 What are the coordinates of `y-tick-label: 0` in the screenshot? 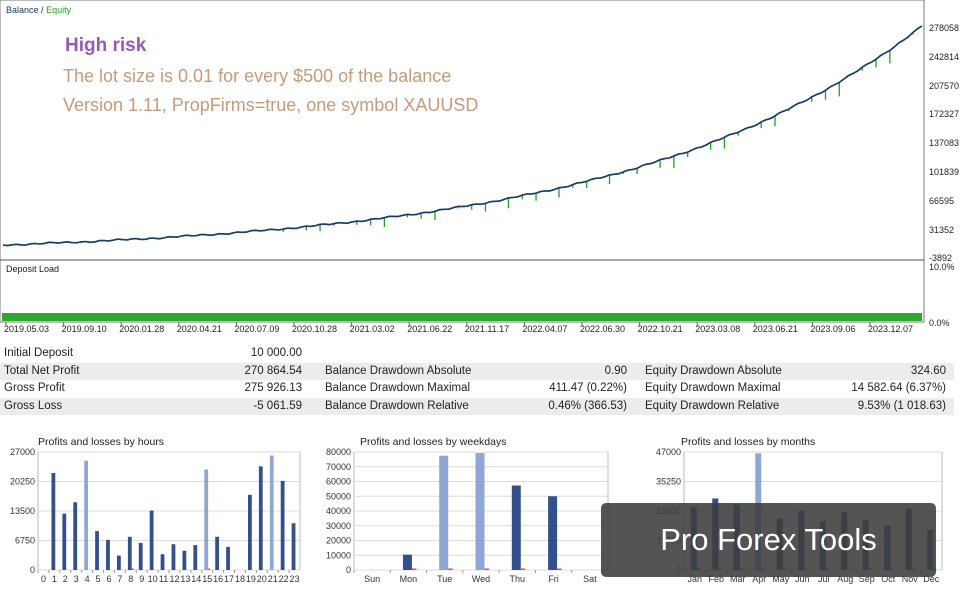 It's located at (32, 570).